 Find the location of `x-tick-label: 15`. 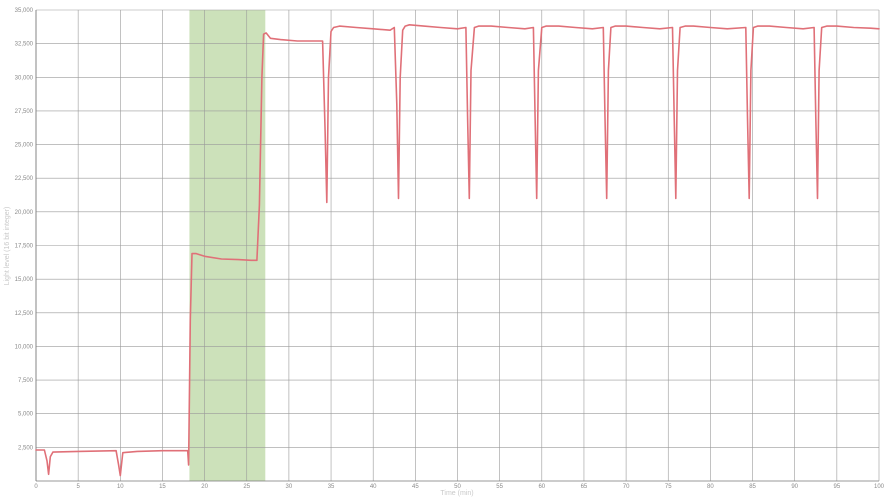

x-tick-label: 15 is located at coordinates (162, 487).